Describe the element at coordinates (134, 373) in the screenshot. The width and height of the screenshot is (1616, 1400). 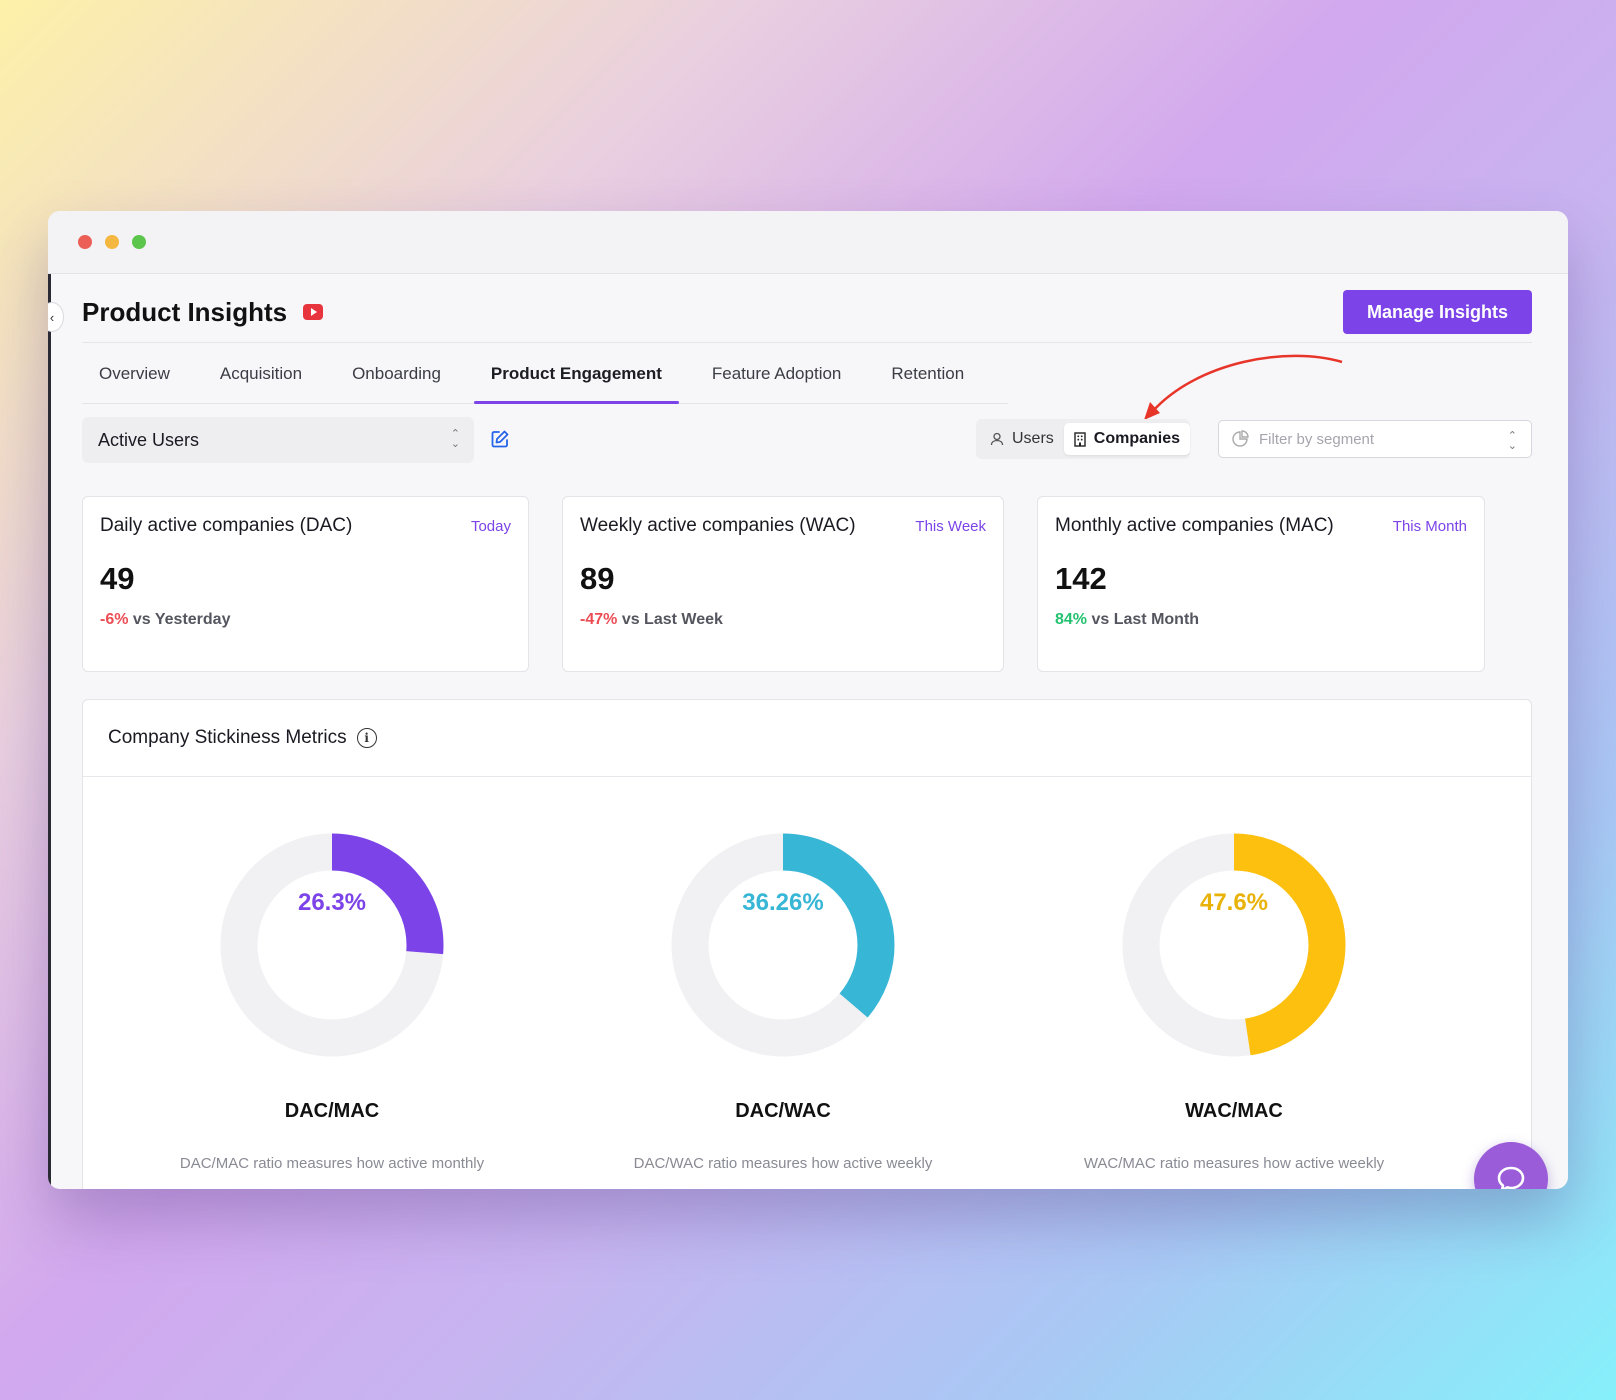
I see `tab-overview: Overview` at that location.